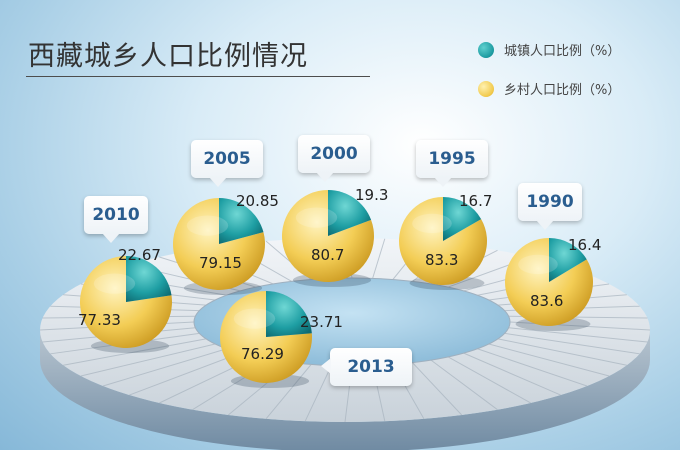 The width and height of the screenshot is (680, 450). I want to click on pie-2000, so click(328, 238).